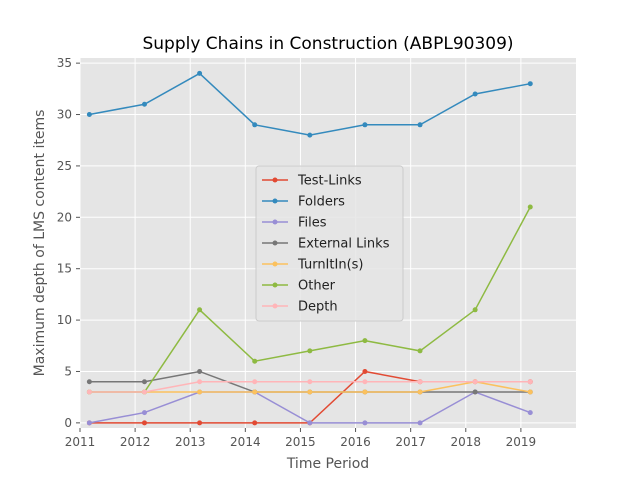  I want to click on x-tick-label: 2011, so click(80, 442).